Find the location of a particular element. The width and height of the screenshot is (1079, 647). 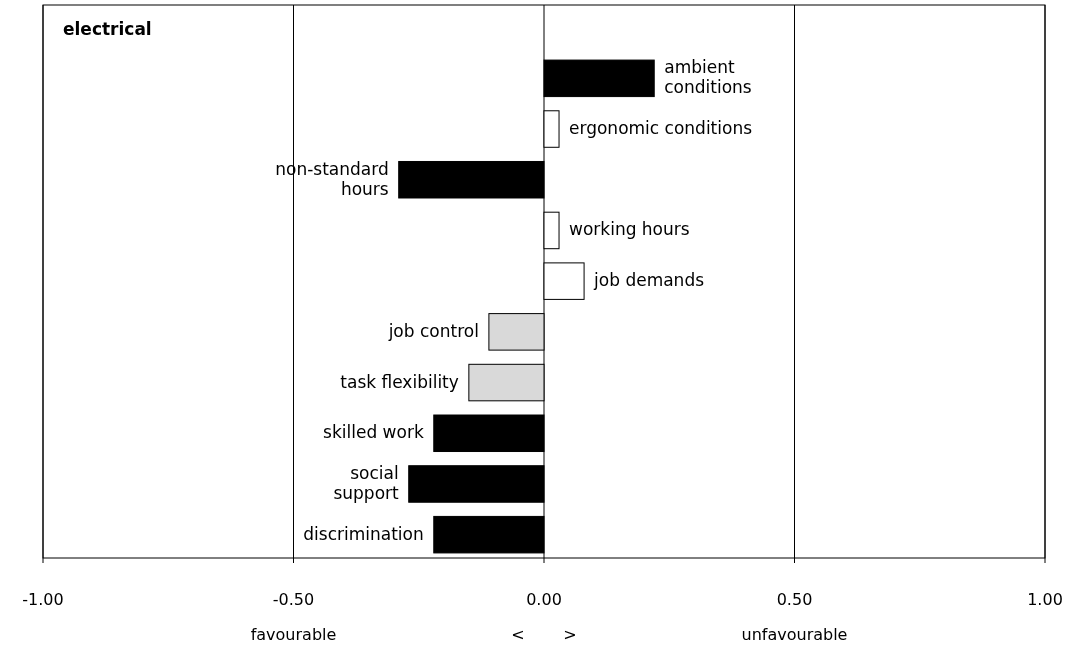

y-tick-label: ergonomic conditions is located at coordinates (661, 128).